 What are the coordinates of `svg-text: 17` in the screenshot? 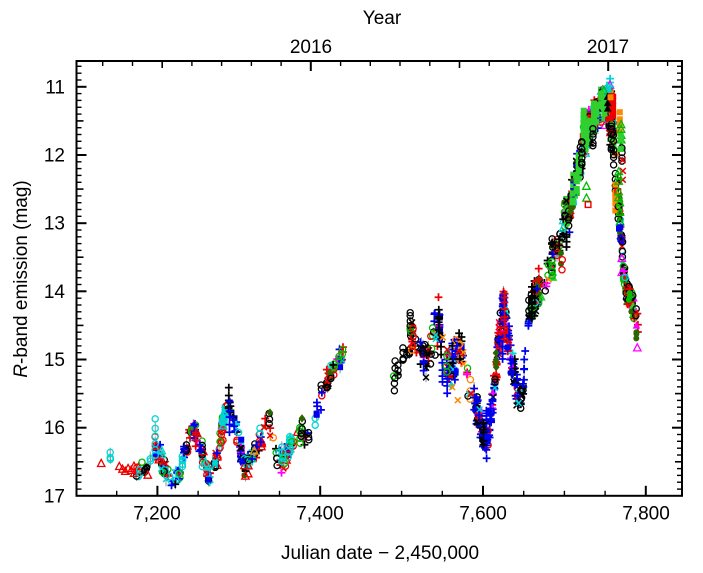 It's located at (54, 496).